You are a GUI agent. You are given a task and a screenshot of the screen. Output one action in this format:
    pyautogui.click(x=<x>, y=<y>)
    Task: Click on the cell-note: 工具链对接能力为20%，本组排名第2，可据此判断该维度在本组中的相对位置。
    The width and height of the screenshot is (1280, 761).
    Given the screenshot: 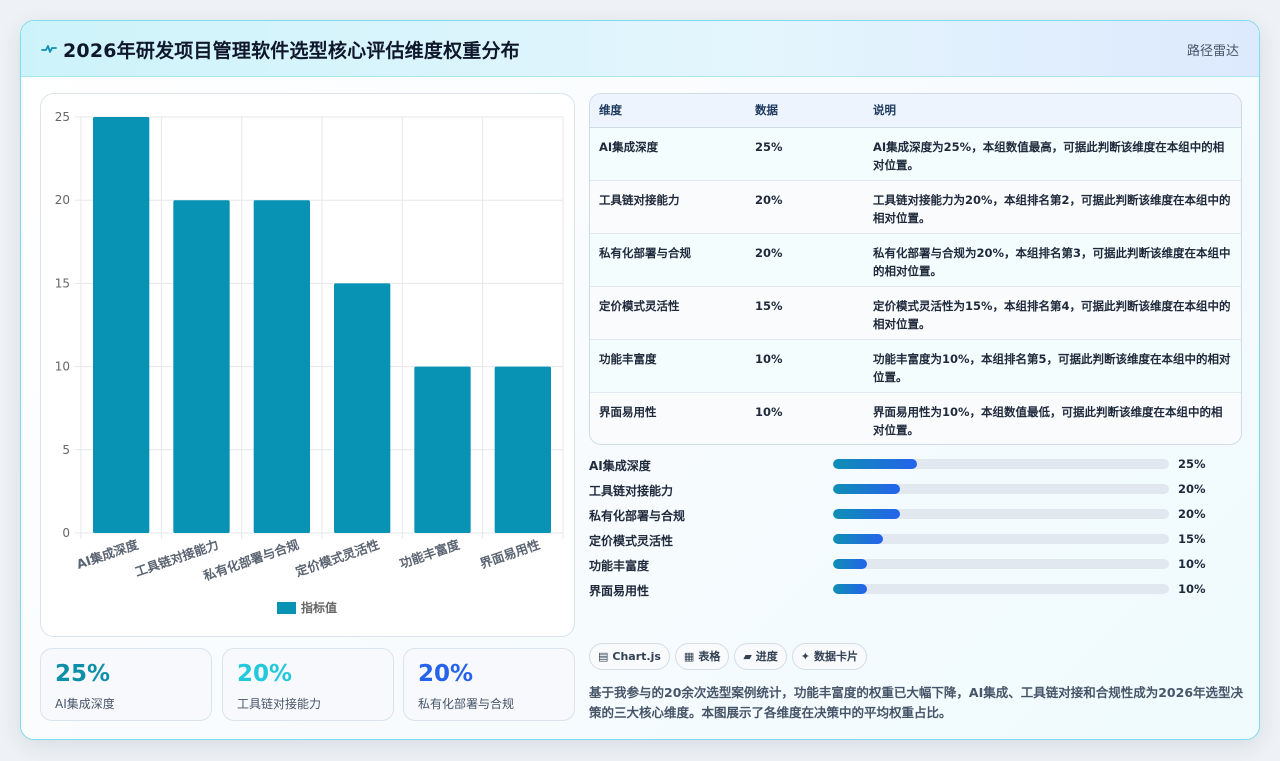 What is the action you would take?
    pyautogui.click(x=1052, y=207)
    